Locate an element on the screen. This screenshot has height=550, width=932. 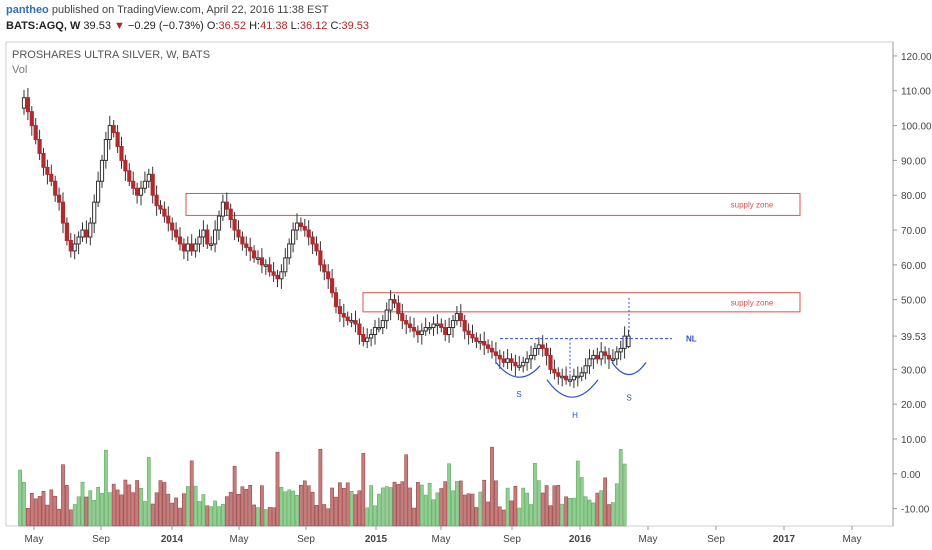
low-value: 36.12 is located at coordinates (313, 26).